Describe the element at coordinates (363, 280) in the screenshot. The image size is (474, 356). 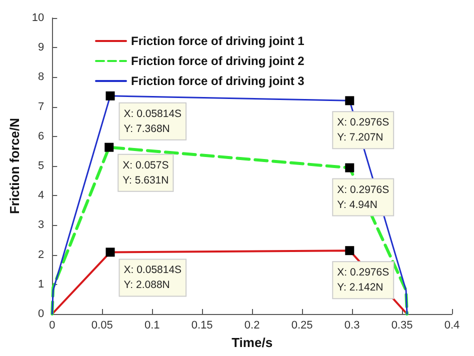
I see `annotation: X: 0.2976S Y: 2.142N` at that location.